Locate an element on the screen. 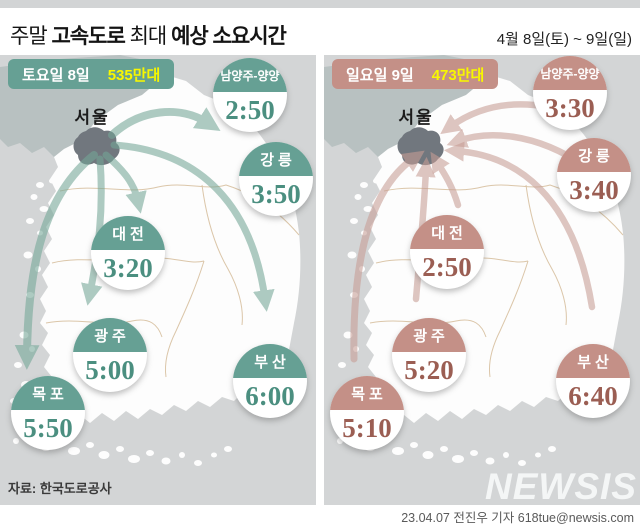 The image size is (640, 528). day-badge: 토요일 8일 535만대 is located at coordinates (91, 74).